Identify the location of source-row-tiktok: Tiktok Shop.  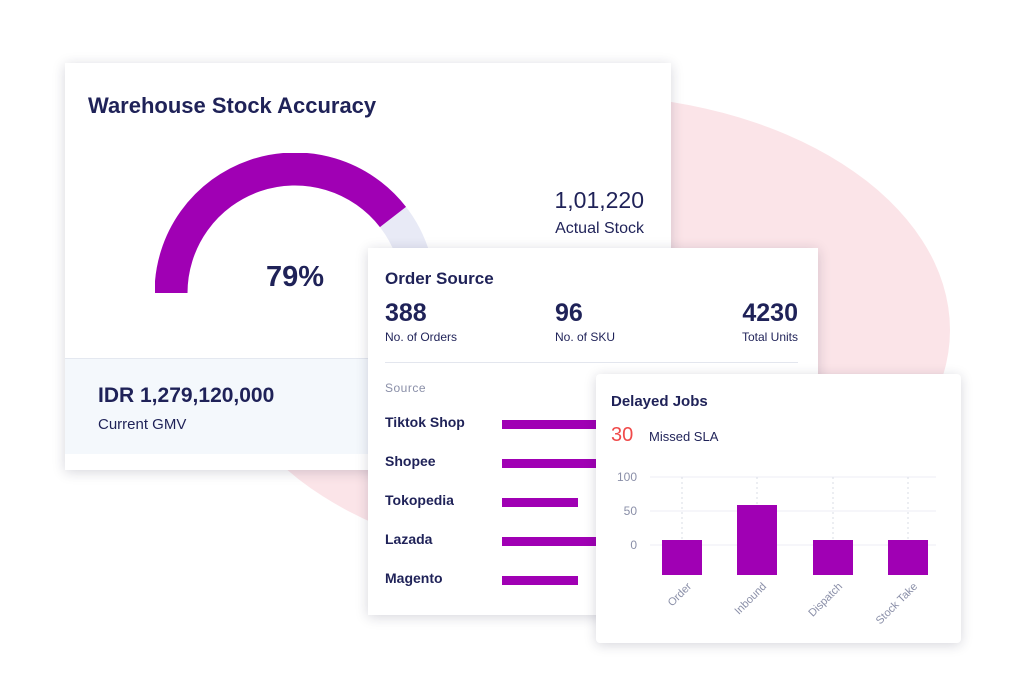
(595, 424).